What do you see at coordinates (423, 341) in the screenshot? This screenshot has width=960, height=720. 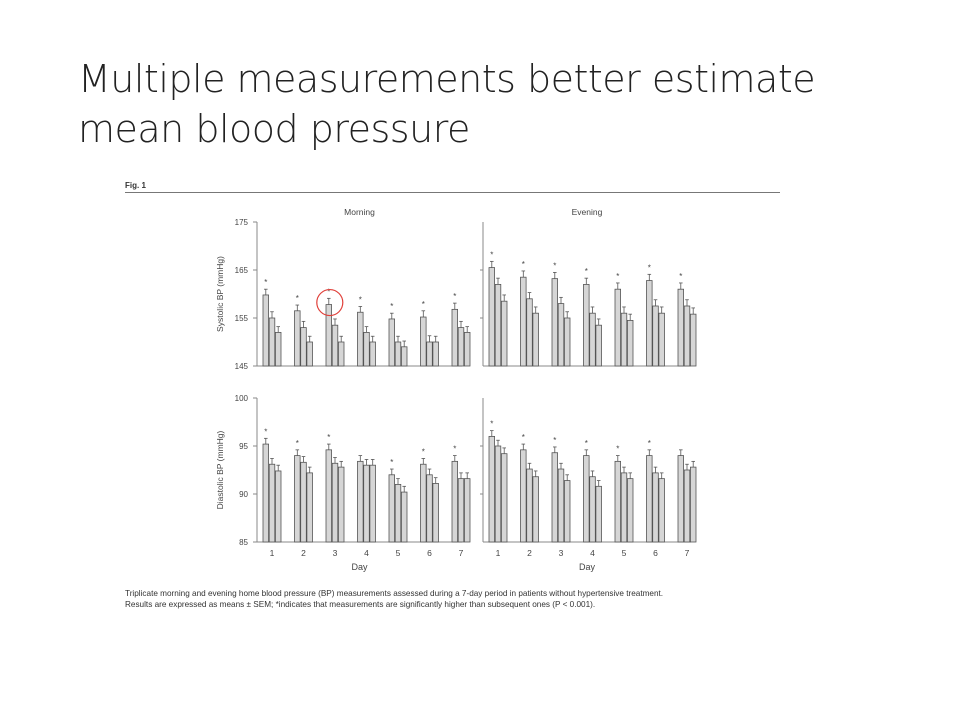 I see `panel-1-bar-day-6-m1` at bounding box center [423, 341].